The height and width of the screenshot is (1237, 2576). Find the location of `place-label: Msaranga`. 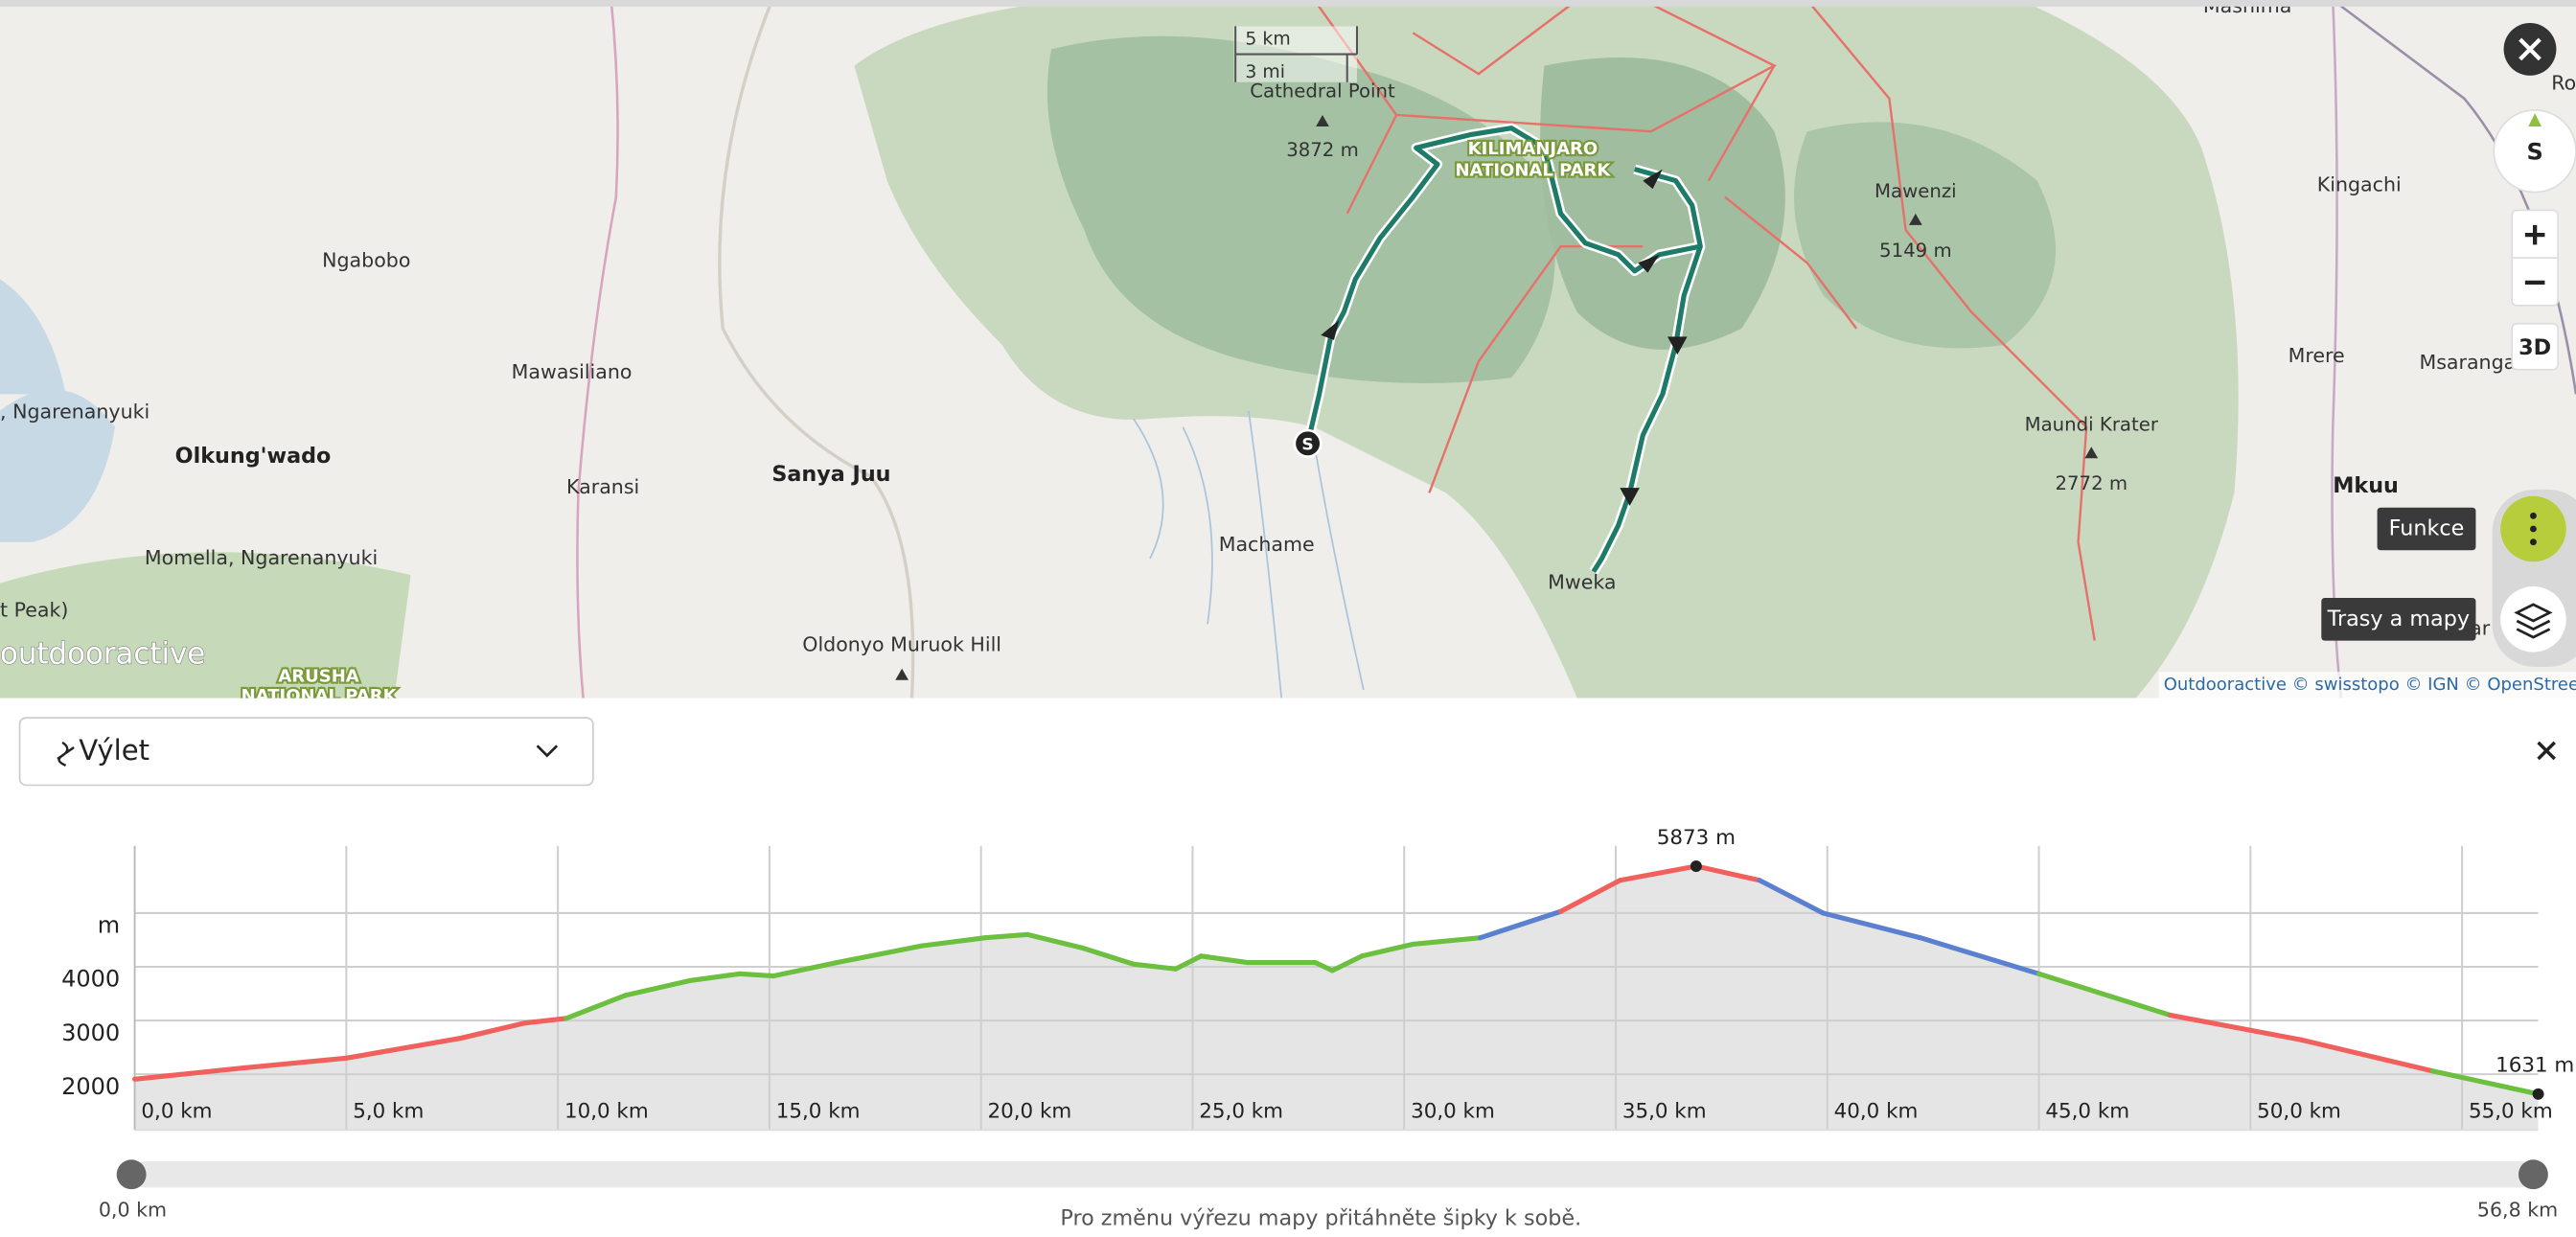

place-label: Msaranga is located at coordinates (2467, 362).